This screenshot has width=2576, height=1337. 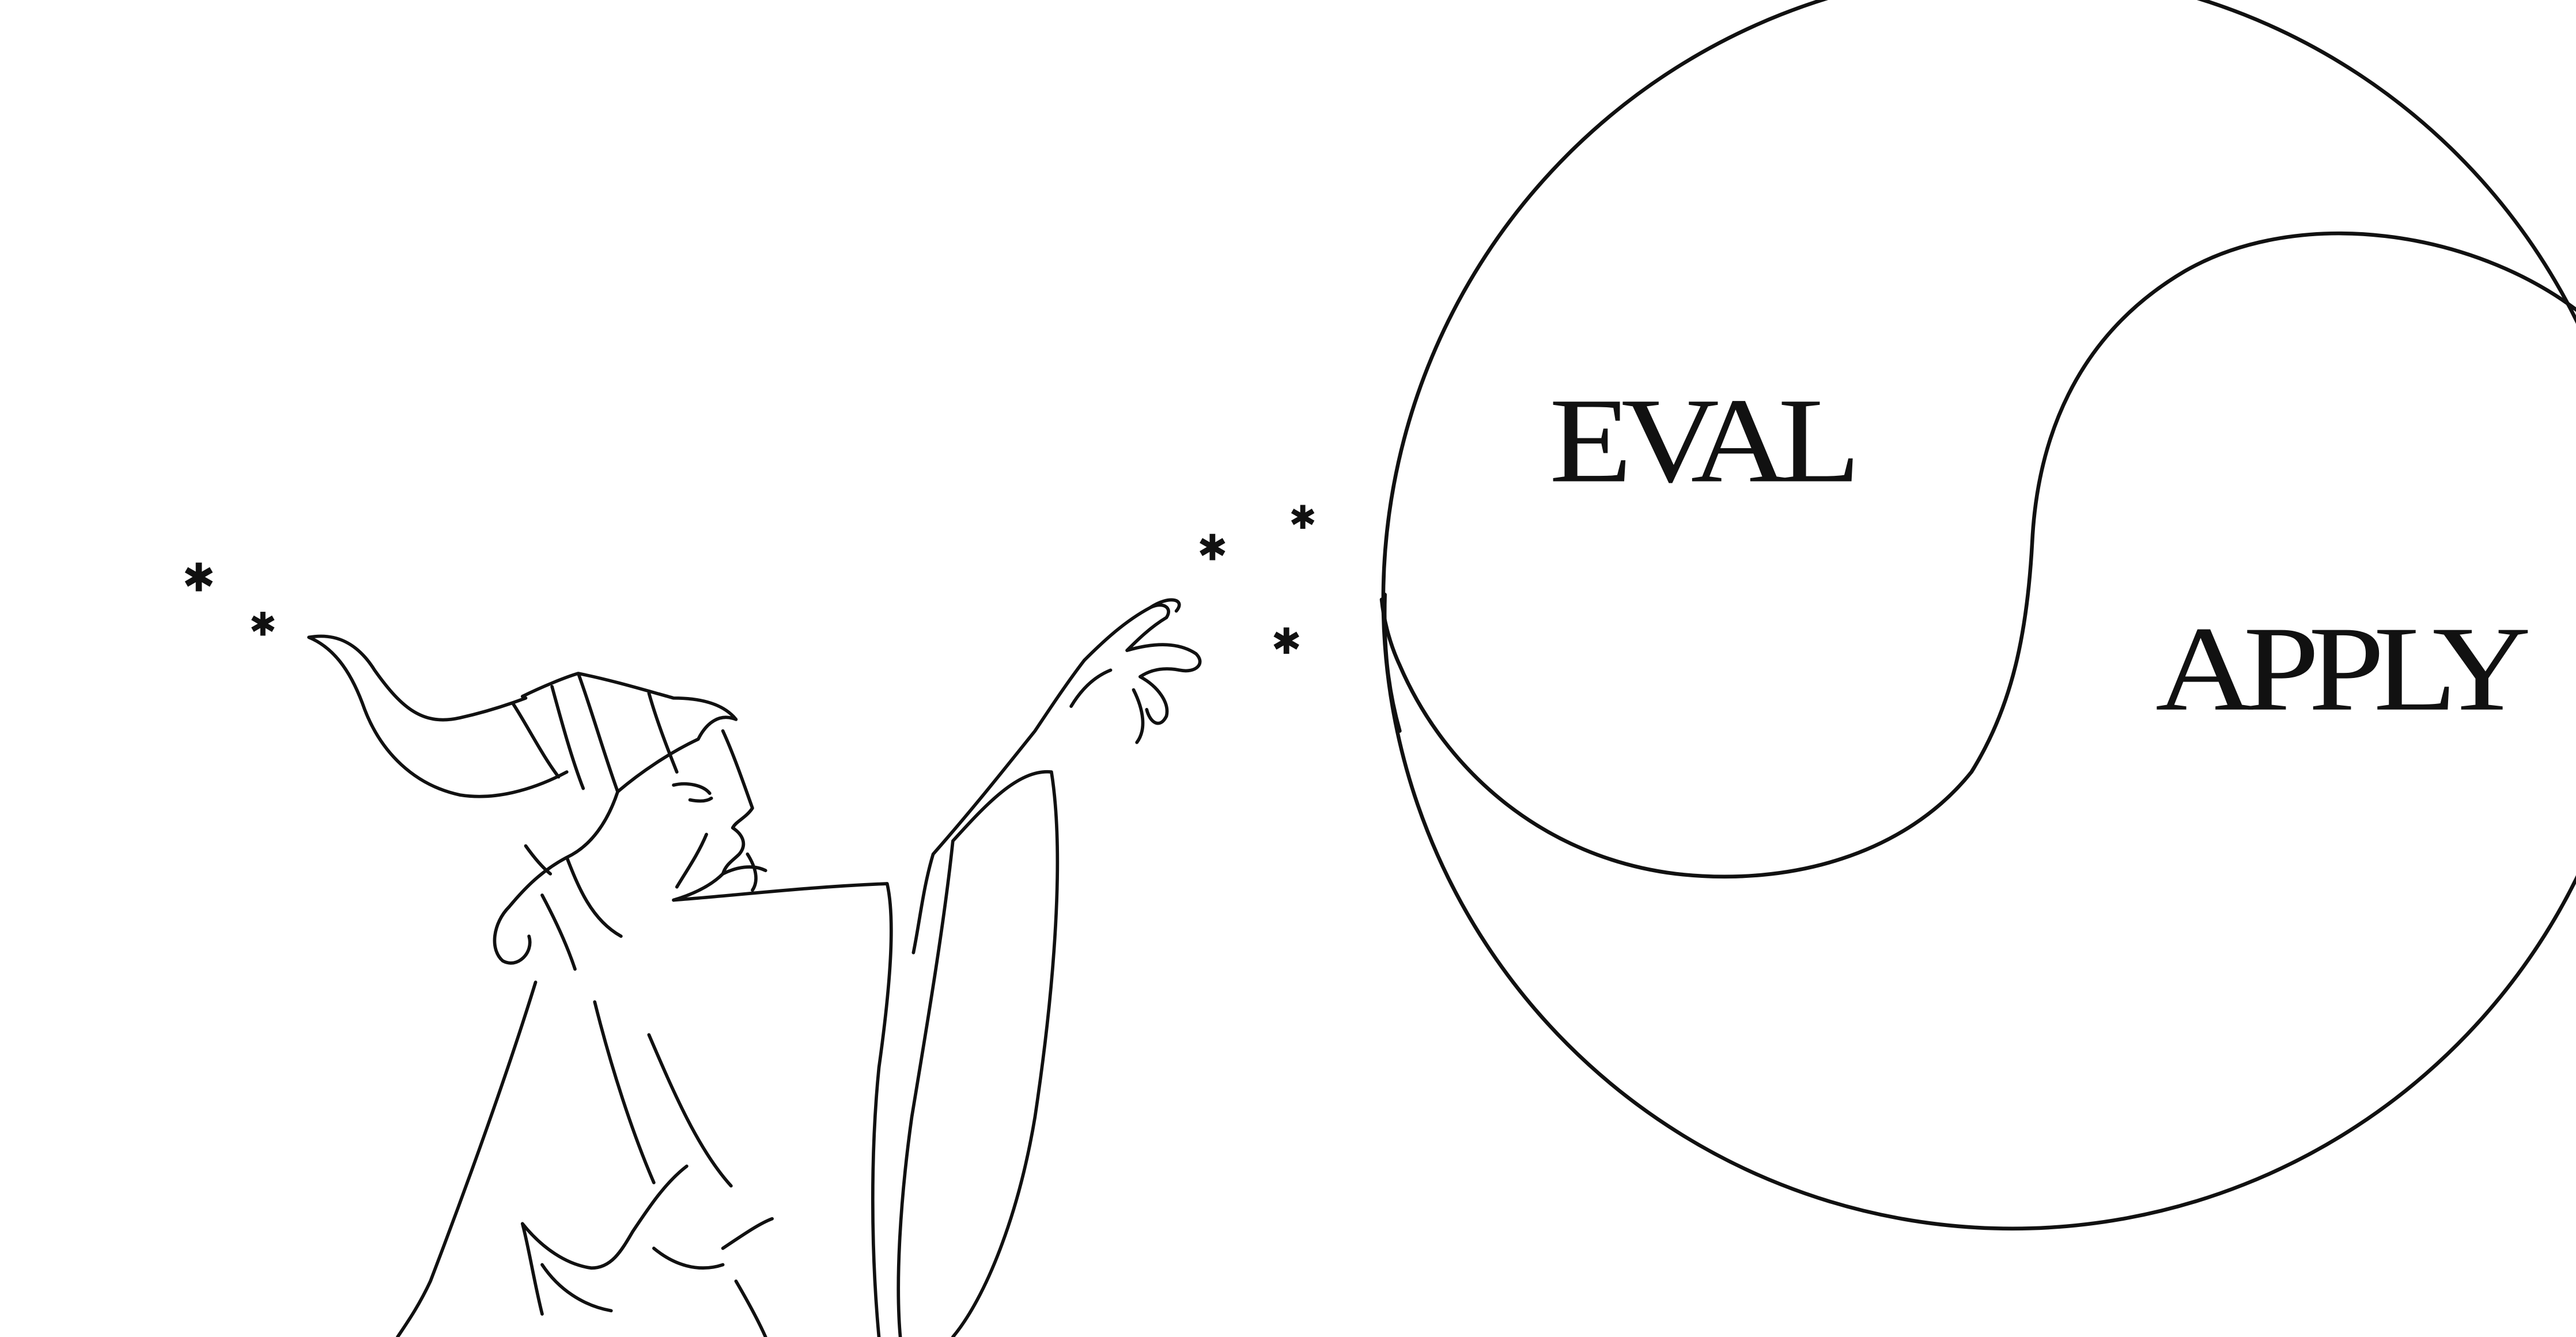 What do you see at coordinates (647, 1250) in the screenshot?
I see `wizard-sash` at bounding box center [647, 1250].